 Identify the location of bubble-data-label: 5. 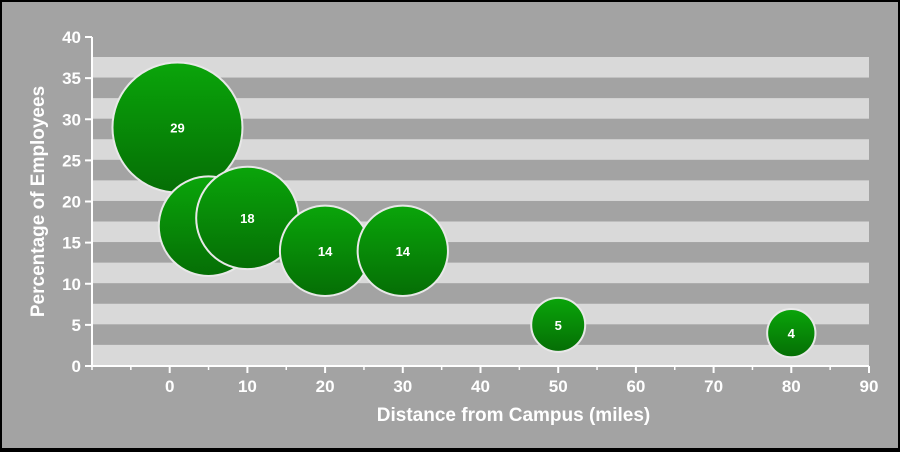
(558, 325).